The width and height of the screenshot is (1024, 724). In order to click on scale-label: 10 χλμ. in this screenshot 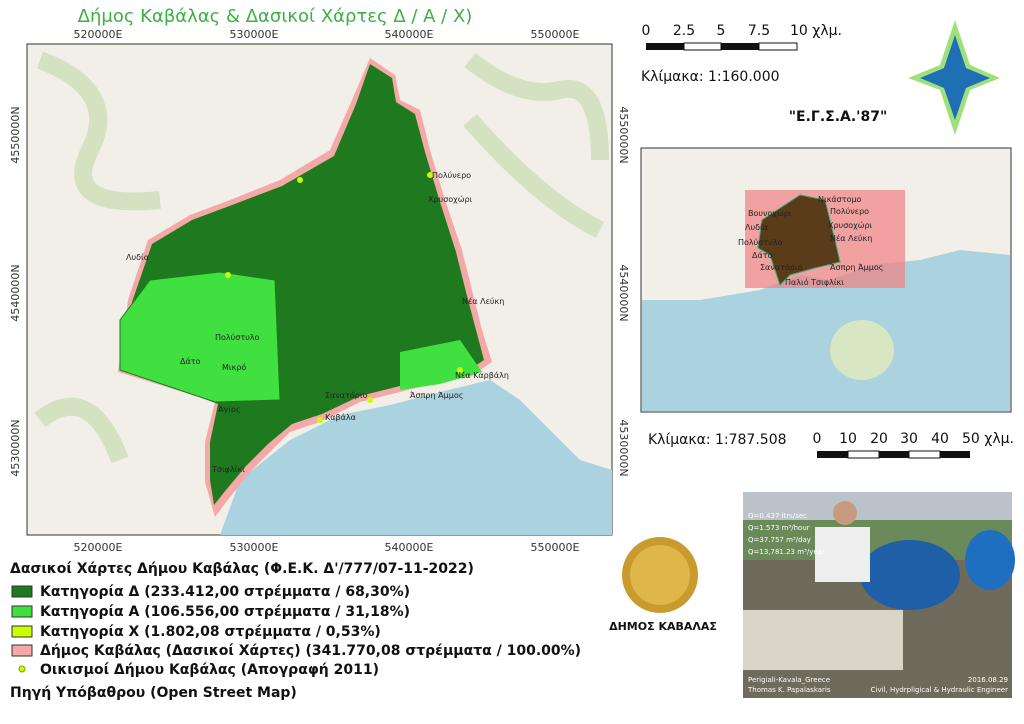, I will do `click(816, 31)`.